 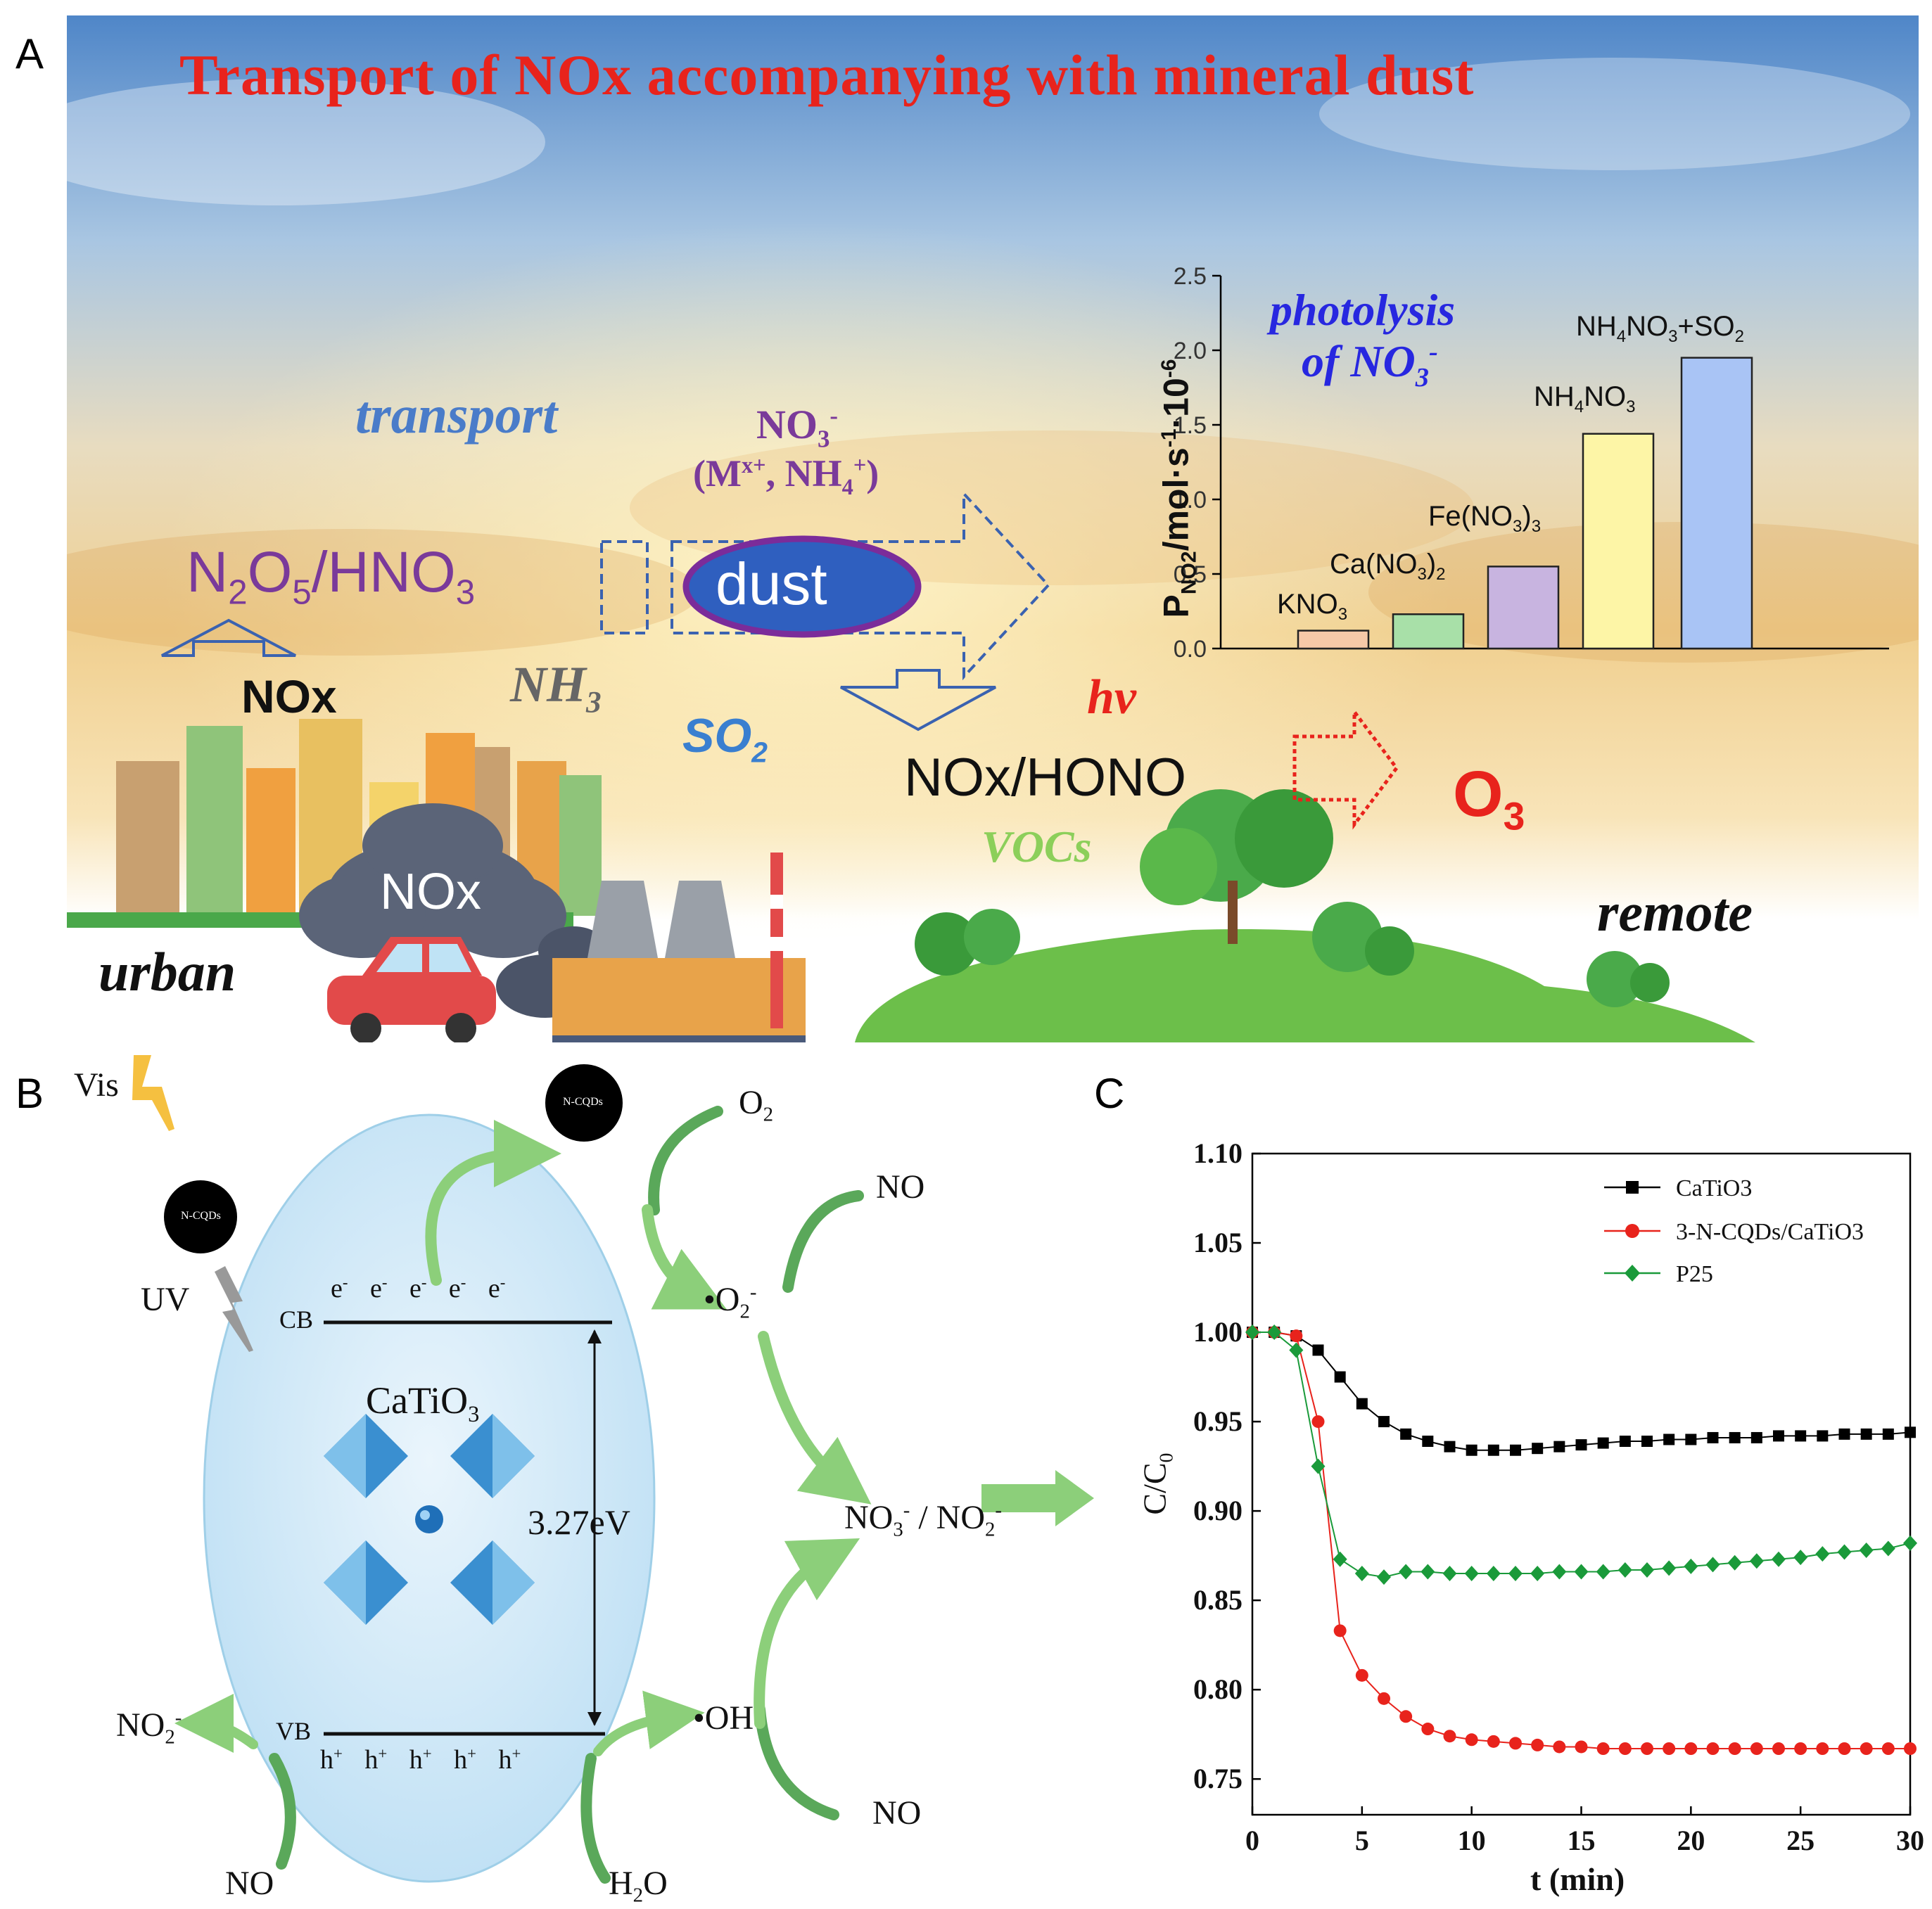 I want to click on inset-bar-label-ca: Ca(NO3)2, so click(x=1388, y=566).